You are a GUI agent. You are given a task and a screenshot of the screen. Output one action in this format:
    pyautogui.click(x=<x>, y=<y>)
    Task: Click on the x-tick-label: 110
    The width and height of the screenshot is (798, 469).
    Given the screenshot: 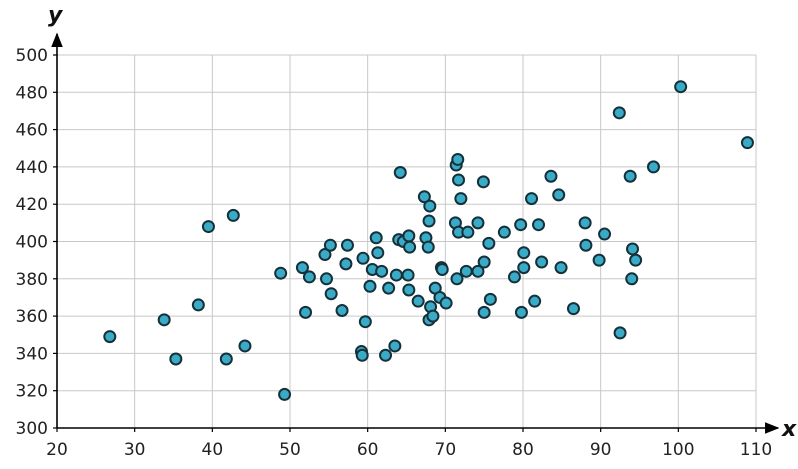 What is the action you would take?
    pyautogui.click(x=756, y=450)
    